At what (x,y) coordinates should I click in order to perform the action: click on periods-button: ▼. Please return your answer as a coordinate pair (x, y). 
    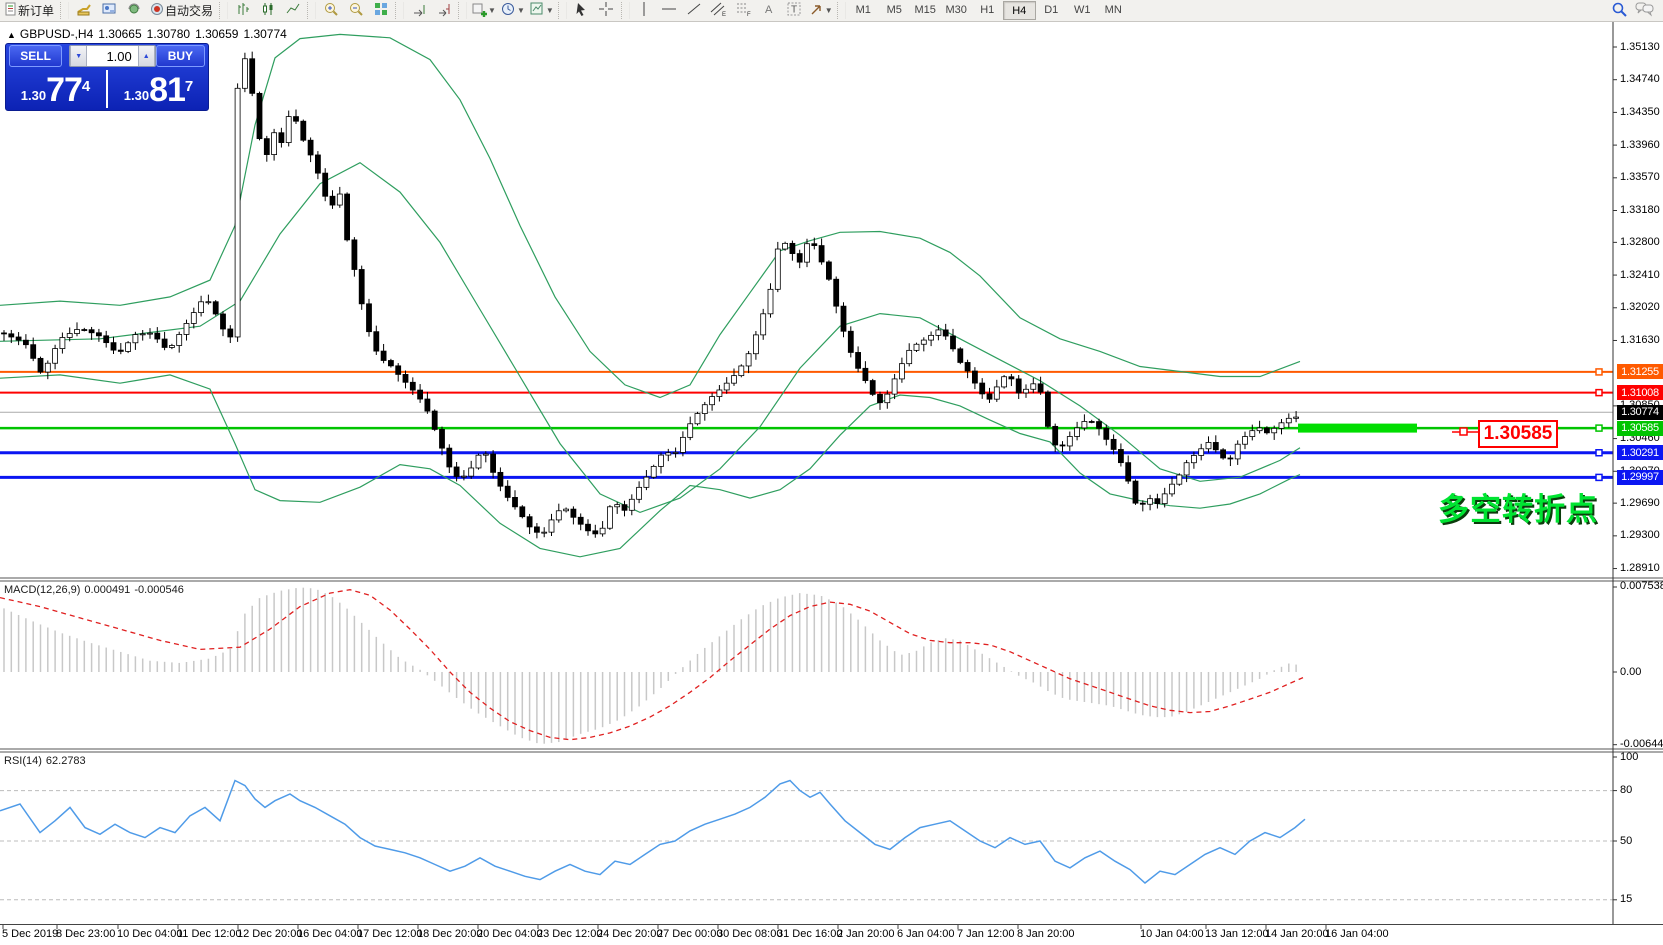
    Looking at the image, I should click on (512, 10).